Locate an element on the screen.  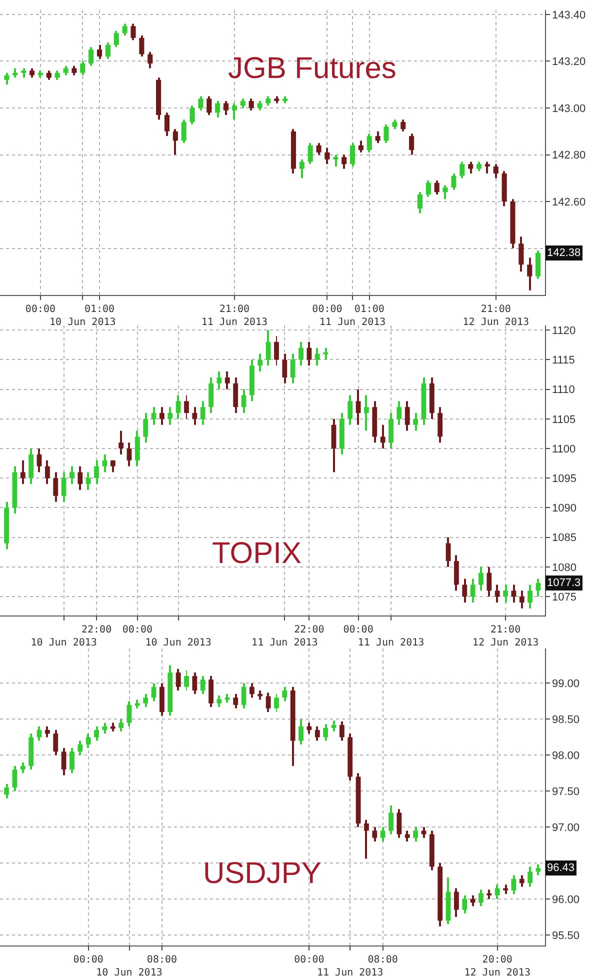
y-tick-label: 1110 is located at coordinates (563, 390).